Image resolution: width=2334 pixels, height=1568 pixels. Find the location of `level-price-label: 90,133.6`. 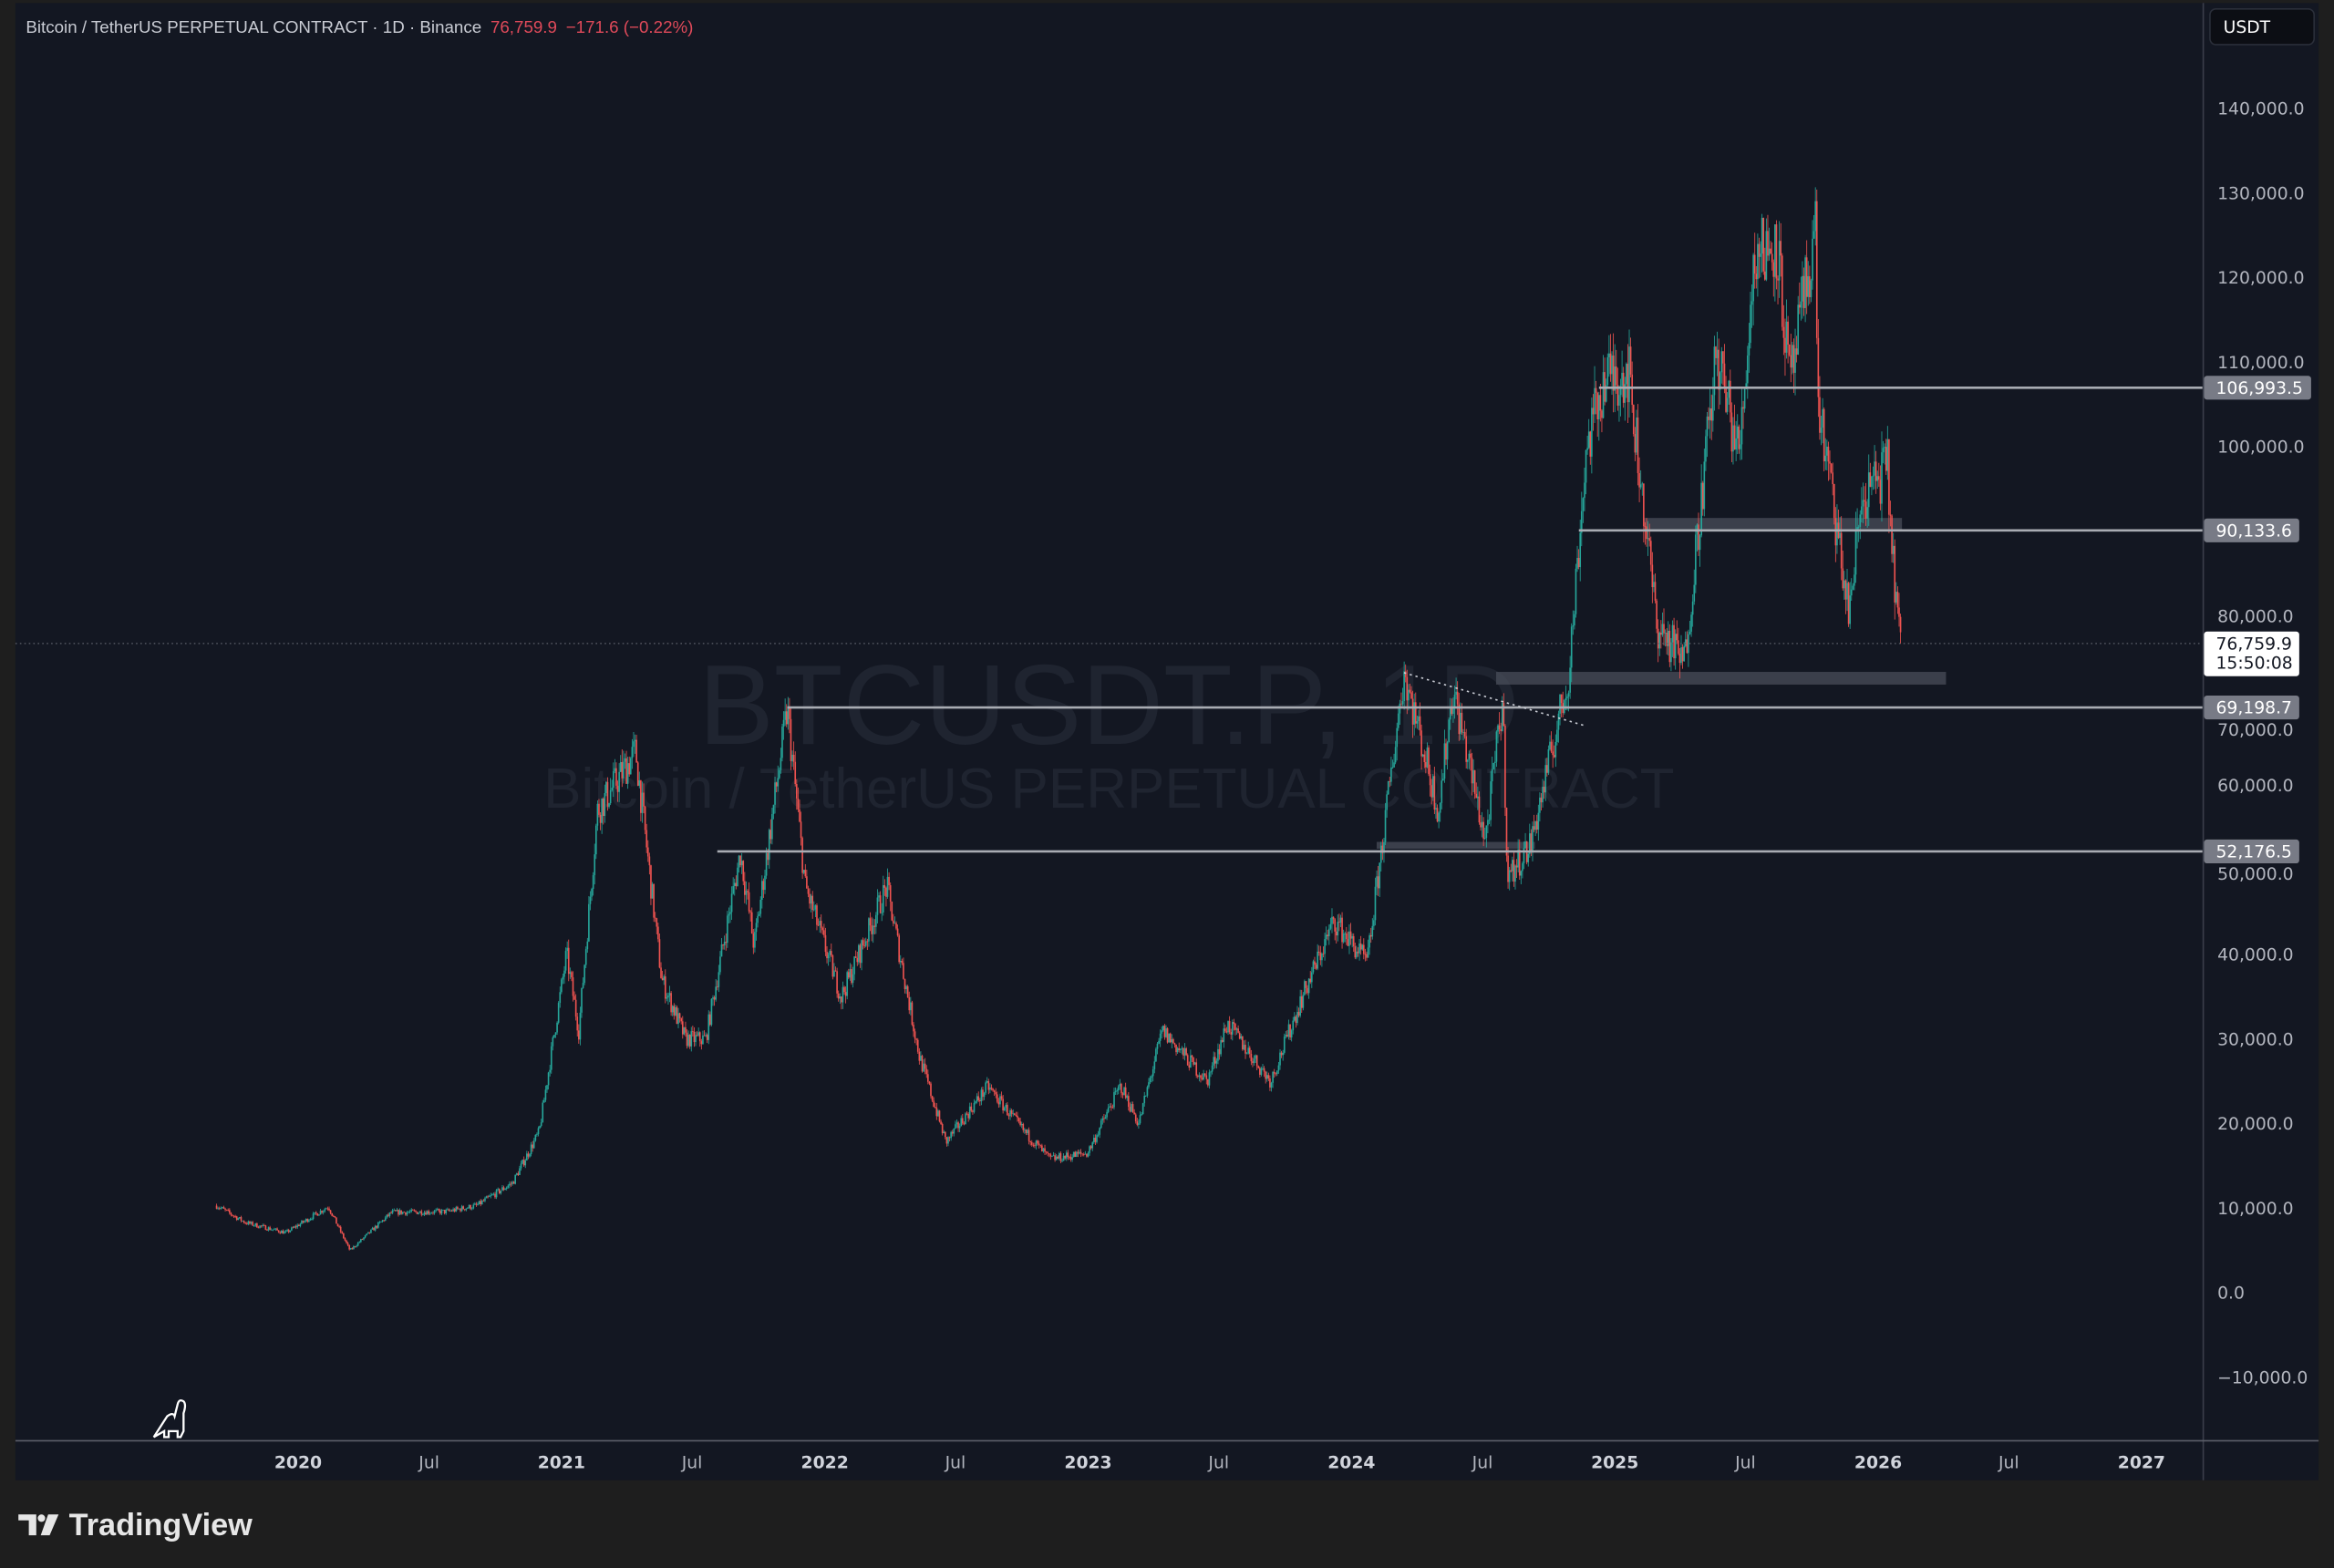

level-price-label: 90,133.6 is located at coordinates (2251, 530).